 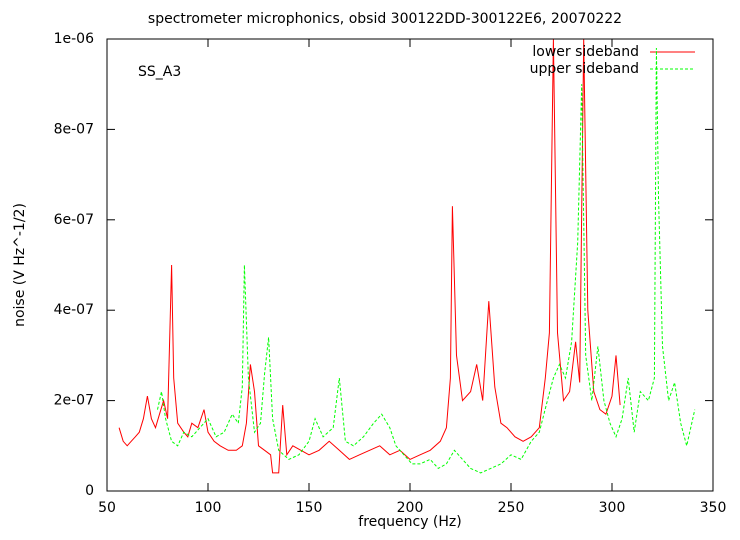 What do you see at coordinates (107, 508) in the screenshot?
I see `x-tick-label: 50` at bounding box center [107, 508].